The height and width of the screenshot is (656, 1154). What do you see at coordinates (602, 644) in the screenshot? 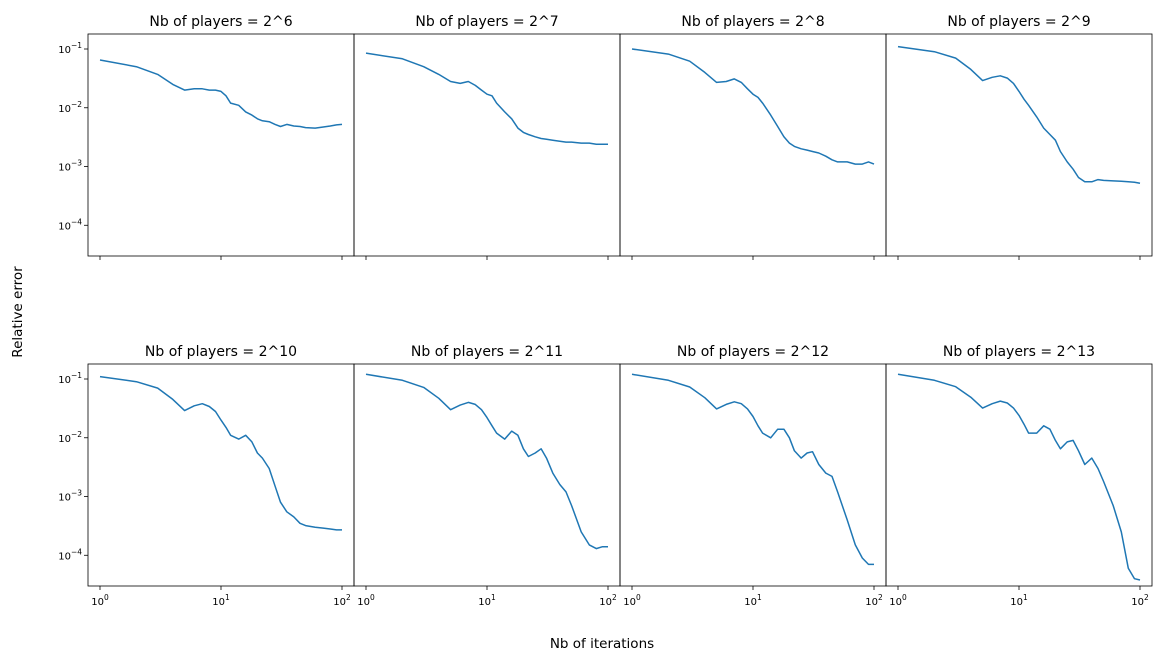
I see `x-axis-label: Nb of iterations` at bounding box center [602, 644].